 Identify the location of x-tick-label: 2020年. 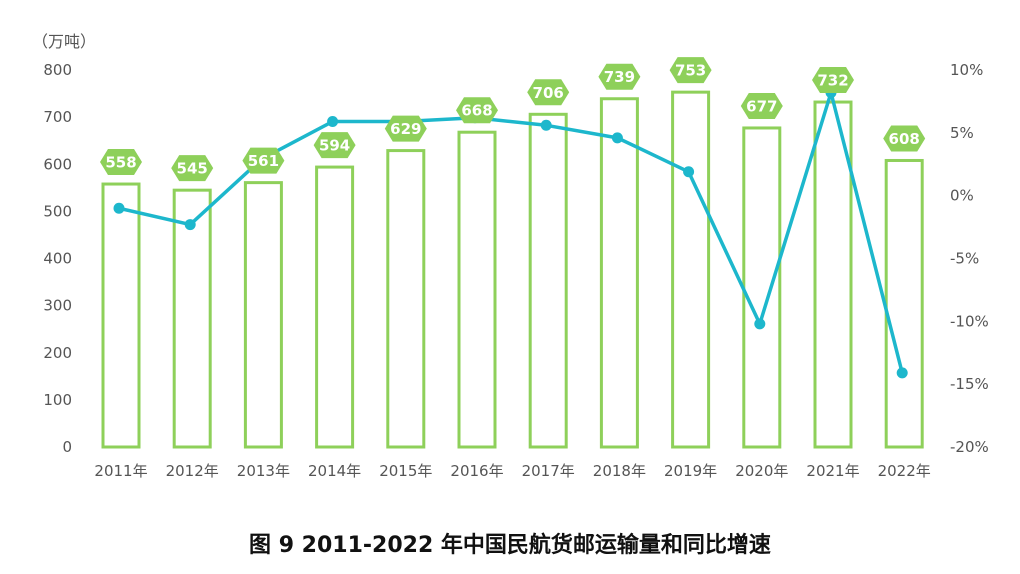
(761, 471).